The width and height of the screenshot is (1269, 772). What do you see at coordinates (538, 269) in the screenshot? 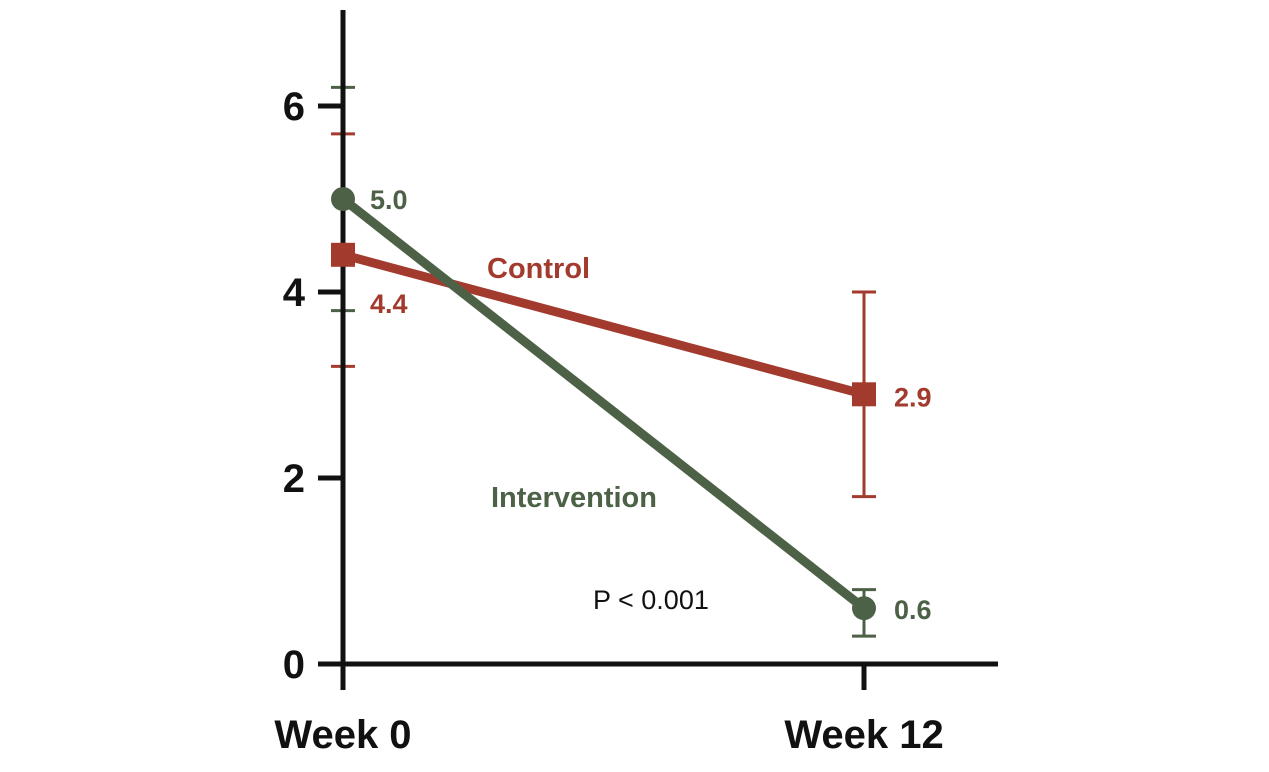
I see `series-label-control: Control` at bounding box center [538, 269].